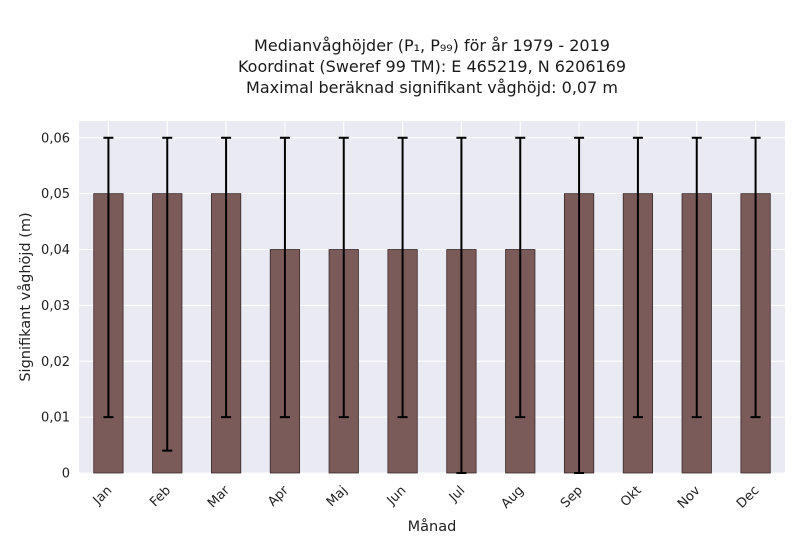 The width and height of the screenshot is (800, 550). I want to click on error-bar-aug, so click(520, 277).